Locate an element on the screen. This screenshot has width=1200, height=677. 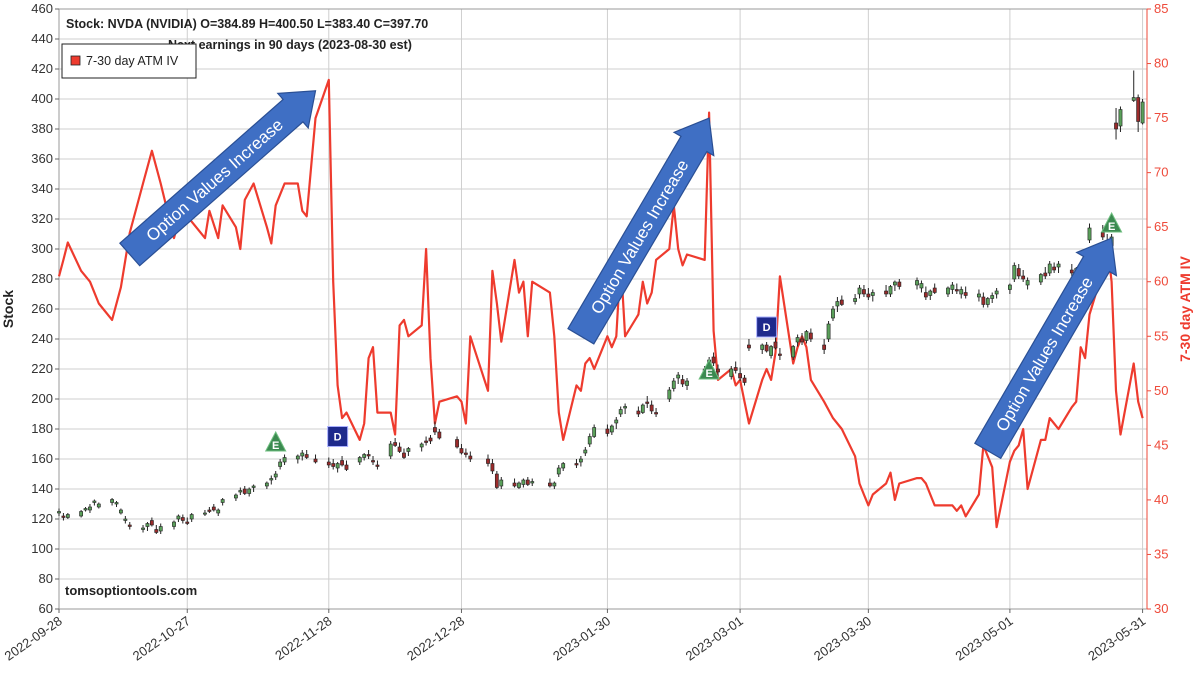
y-tick-label-left: 140 is located at coordinates (42, 488).